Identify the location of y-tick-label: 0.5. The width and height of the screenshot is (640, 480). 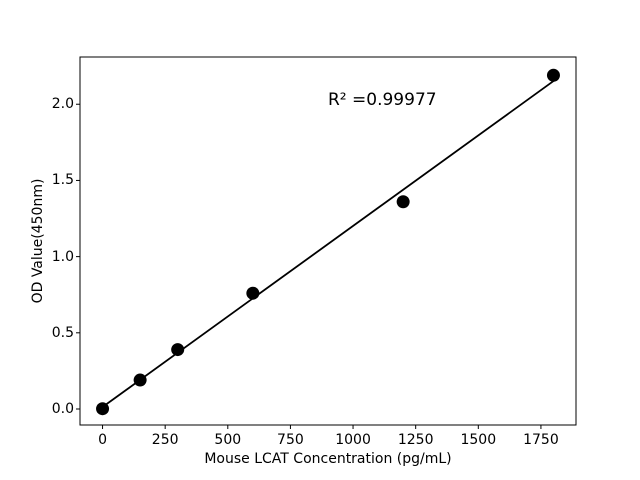
(62, 332).